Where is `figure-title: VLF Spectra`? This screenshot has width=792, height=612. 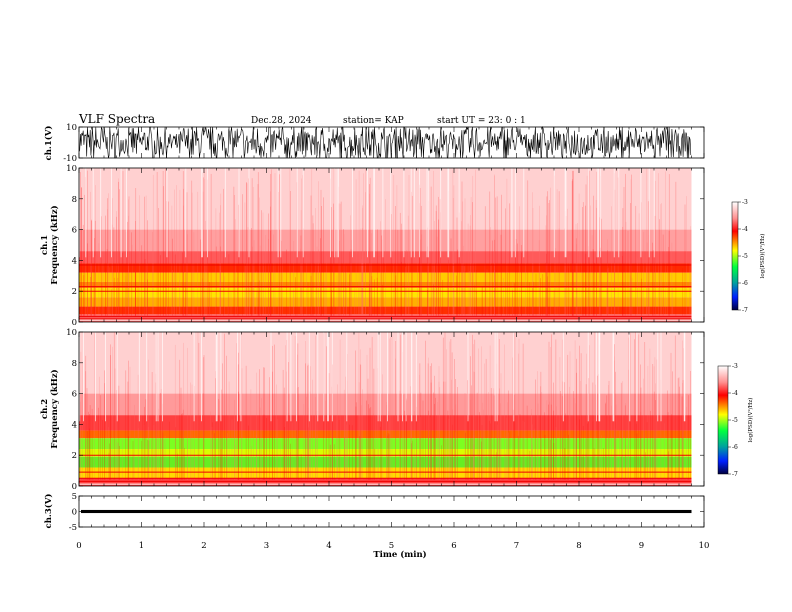
figure-title: VLF Spectra is located at coordinates (116, 119).